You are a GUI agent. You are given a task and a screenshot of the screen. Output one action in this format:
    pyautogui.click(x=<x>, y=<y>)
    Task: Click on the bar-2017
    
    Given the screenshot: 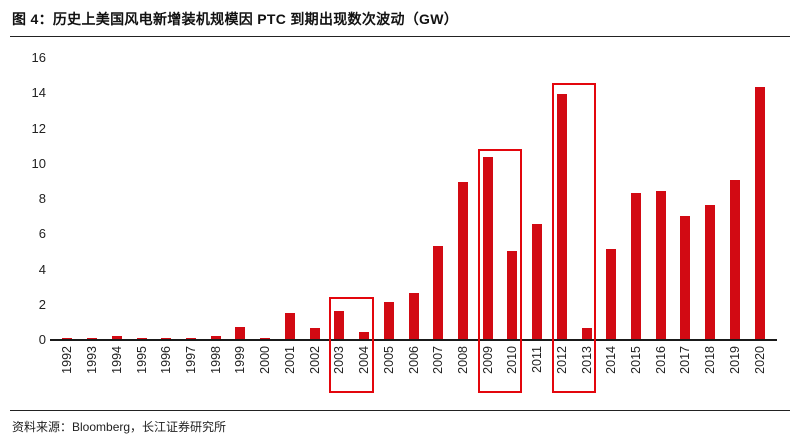 What is the action you would take?
    pyautogui.click(x=685, y=277)
    